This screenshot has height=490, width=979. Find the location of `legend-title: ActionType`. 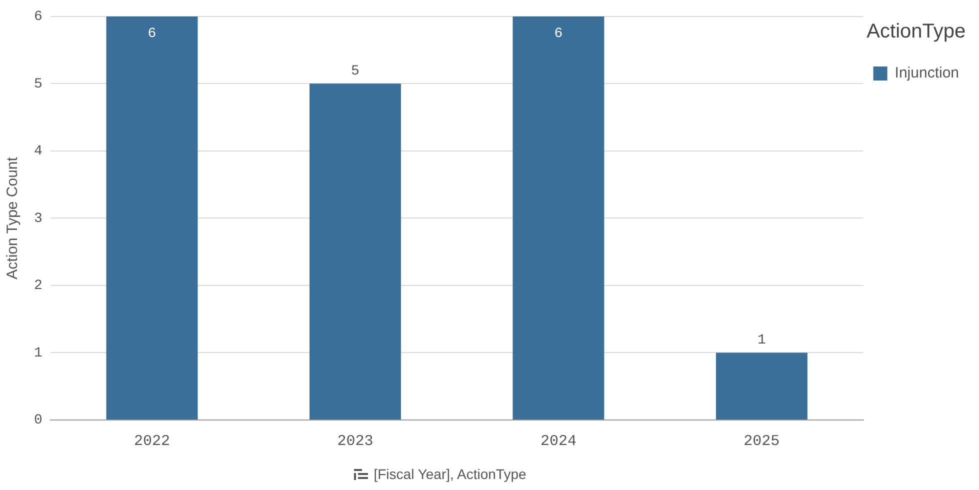

legend-title: ActionType is located at coordinates (916, 31).